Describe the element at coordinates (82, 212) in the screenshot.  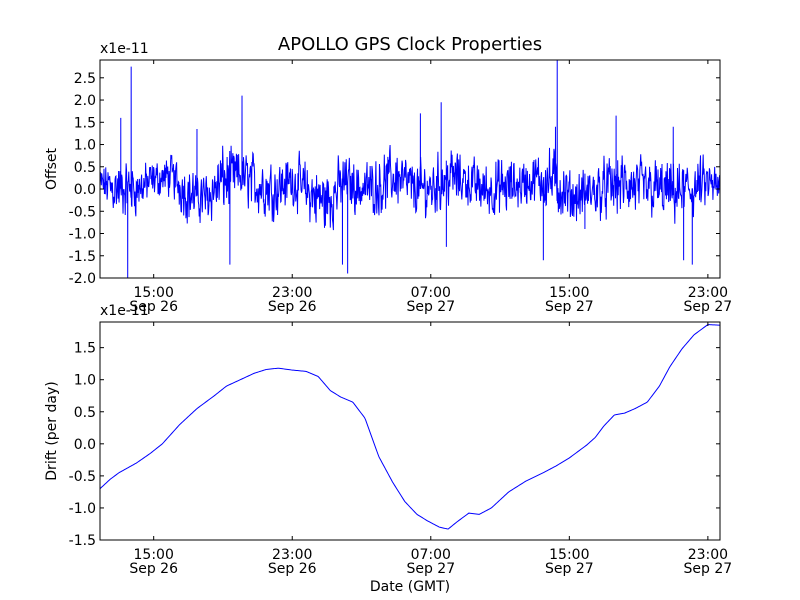
I see `offset-ytick-label: -0.5` at that location.